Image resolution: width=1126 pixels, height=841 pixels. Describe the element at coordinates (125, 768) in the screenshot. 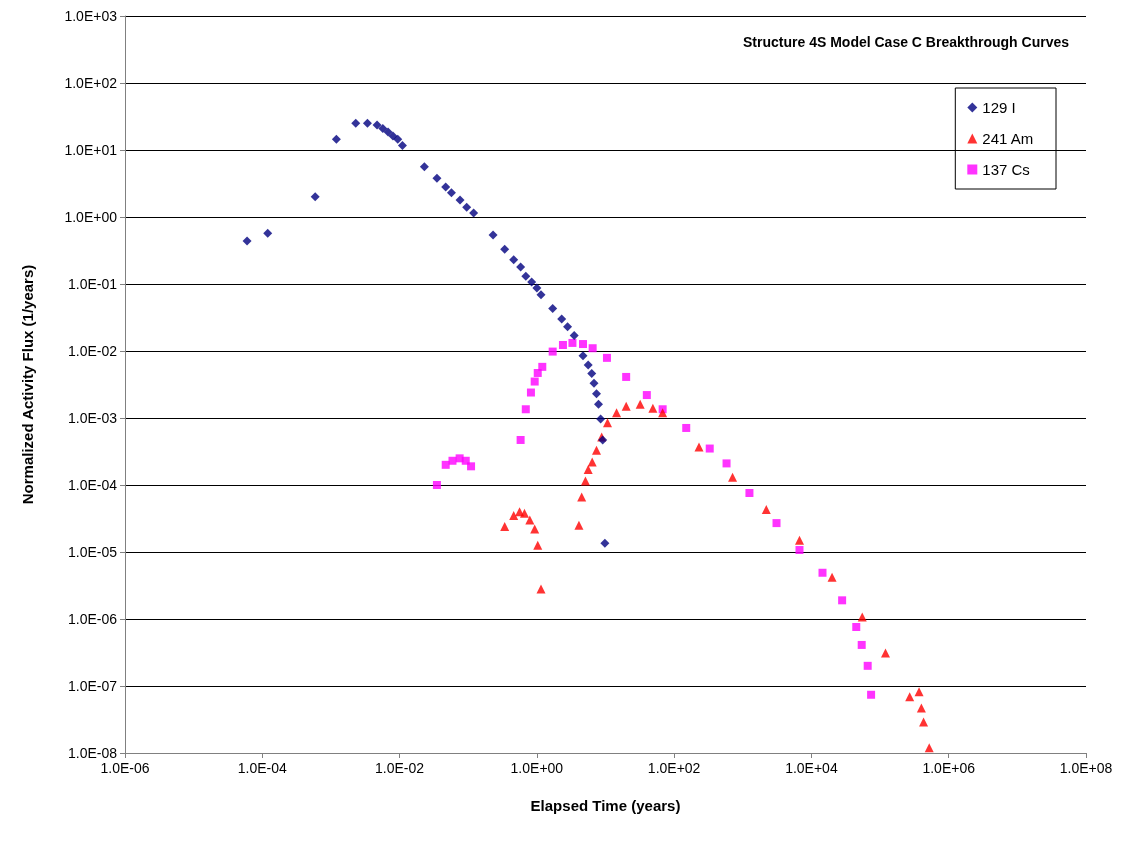

I see `x-tick-label: 1.0E-06` at that location.